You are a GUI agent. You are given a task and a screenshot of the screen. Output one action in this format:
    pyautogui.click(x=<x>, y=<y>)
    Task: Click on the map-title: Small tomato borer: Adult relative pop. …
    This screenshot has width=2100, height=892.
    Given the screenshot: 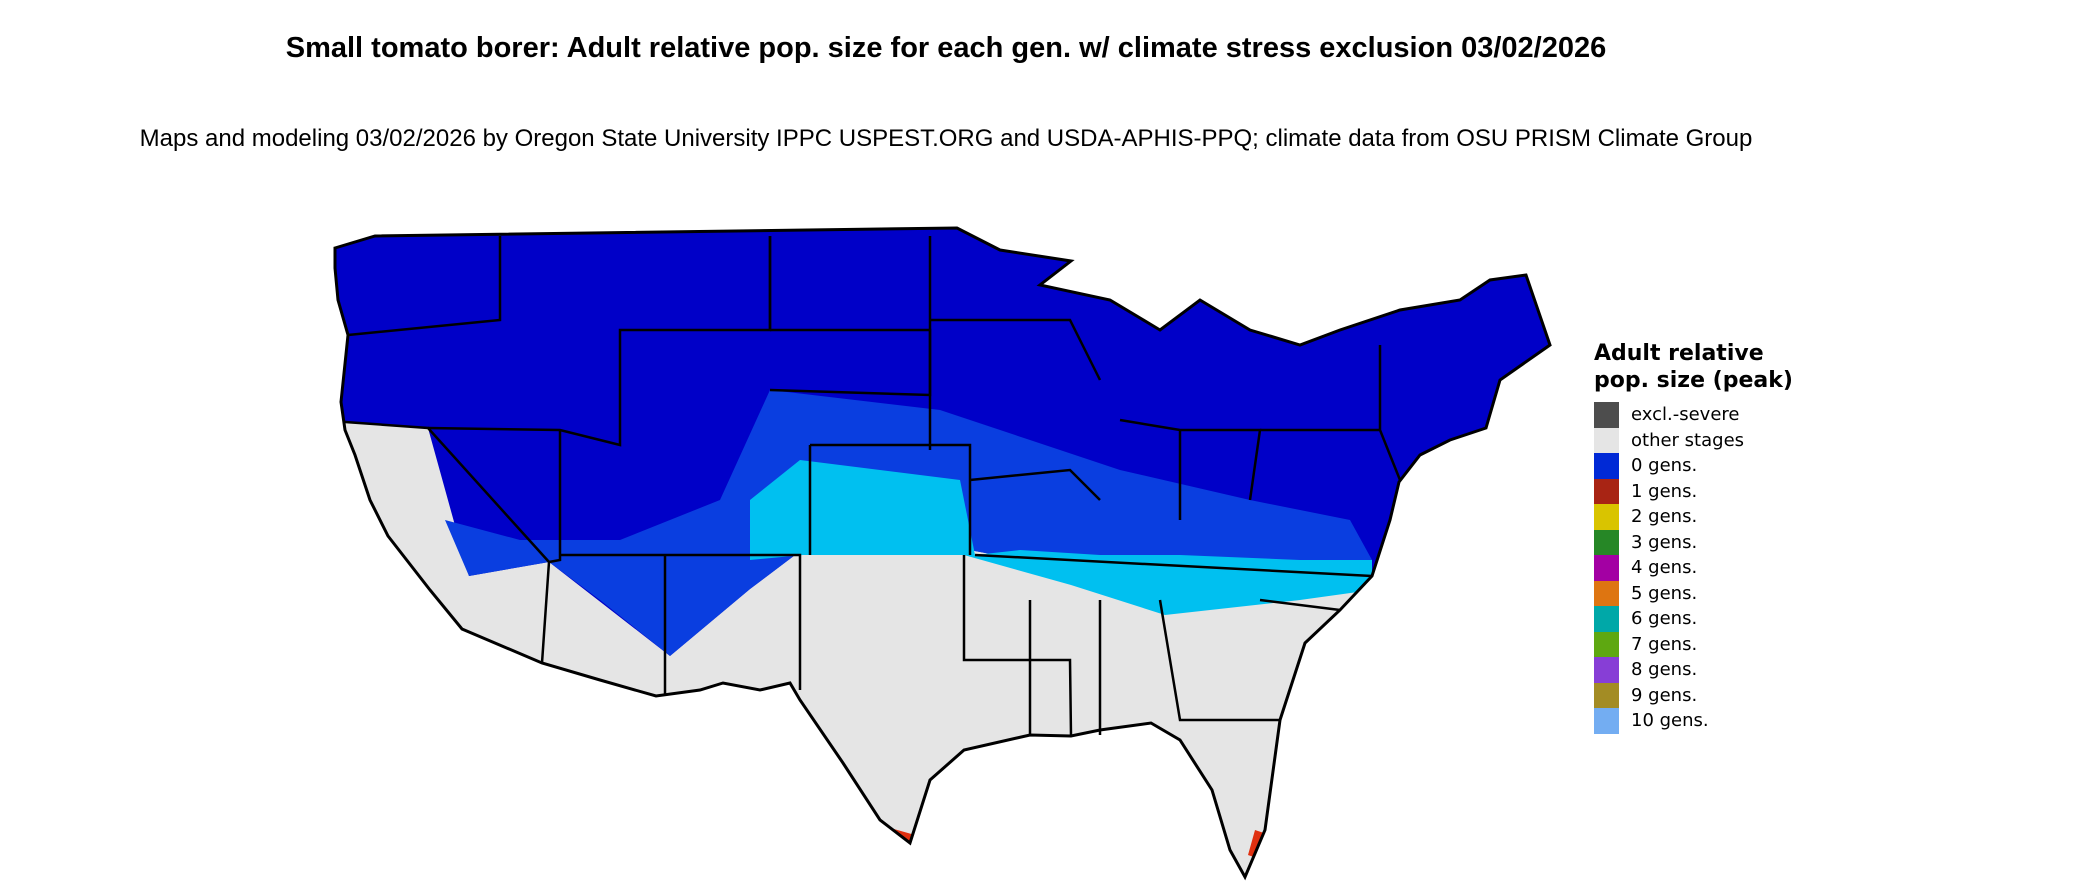 What is the action you would take?
    pyautogui.click(x=946, y=48)
    